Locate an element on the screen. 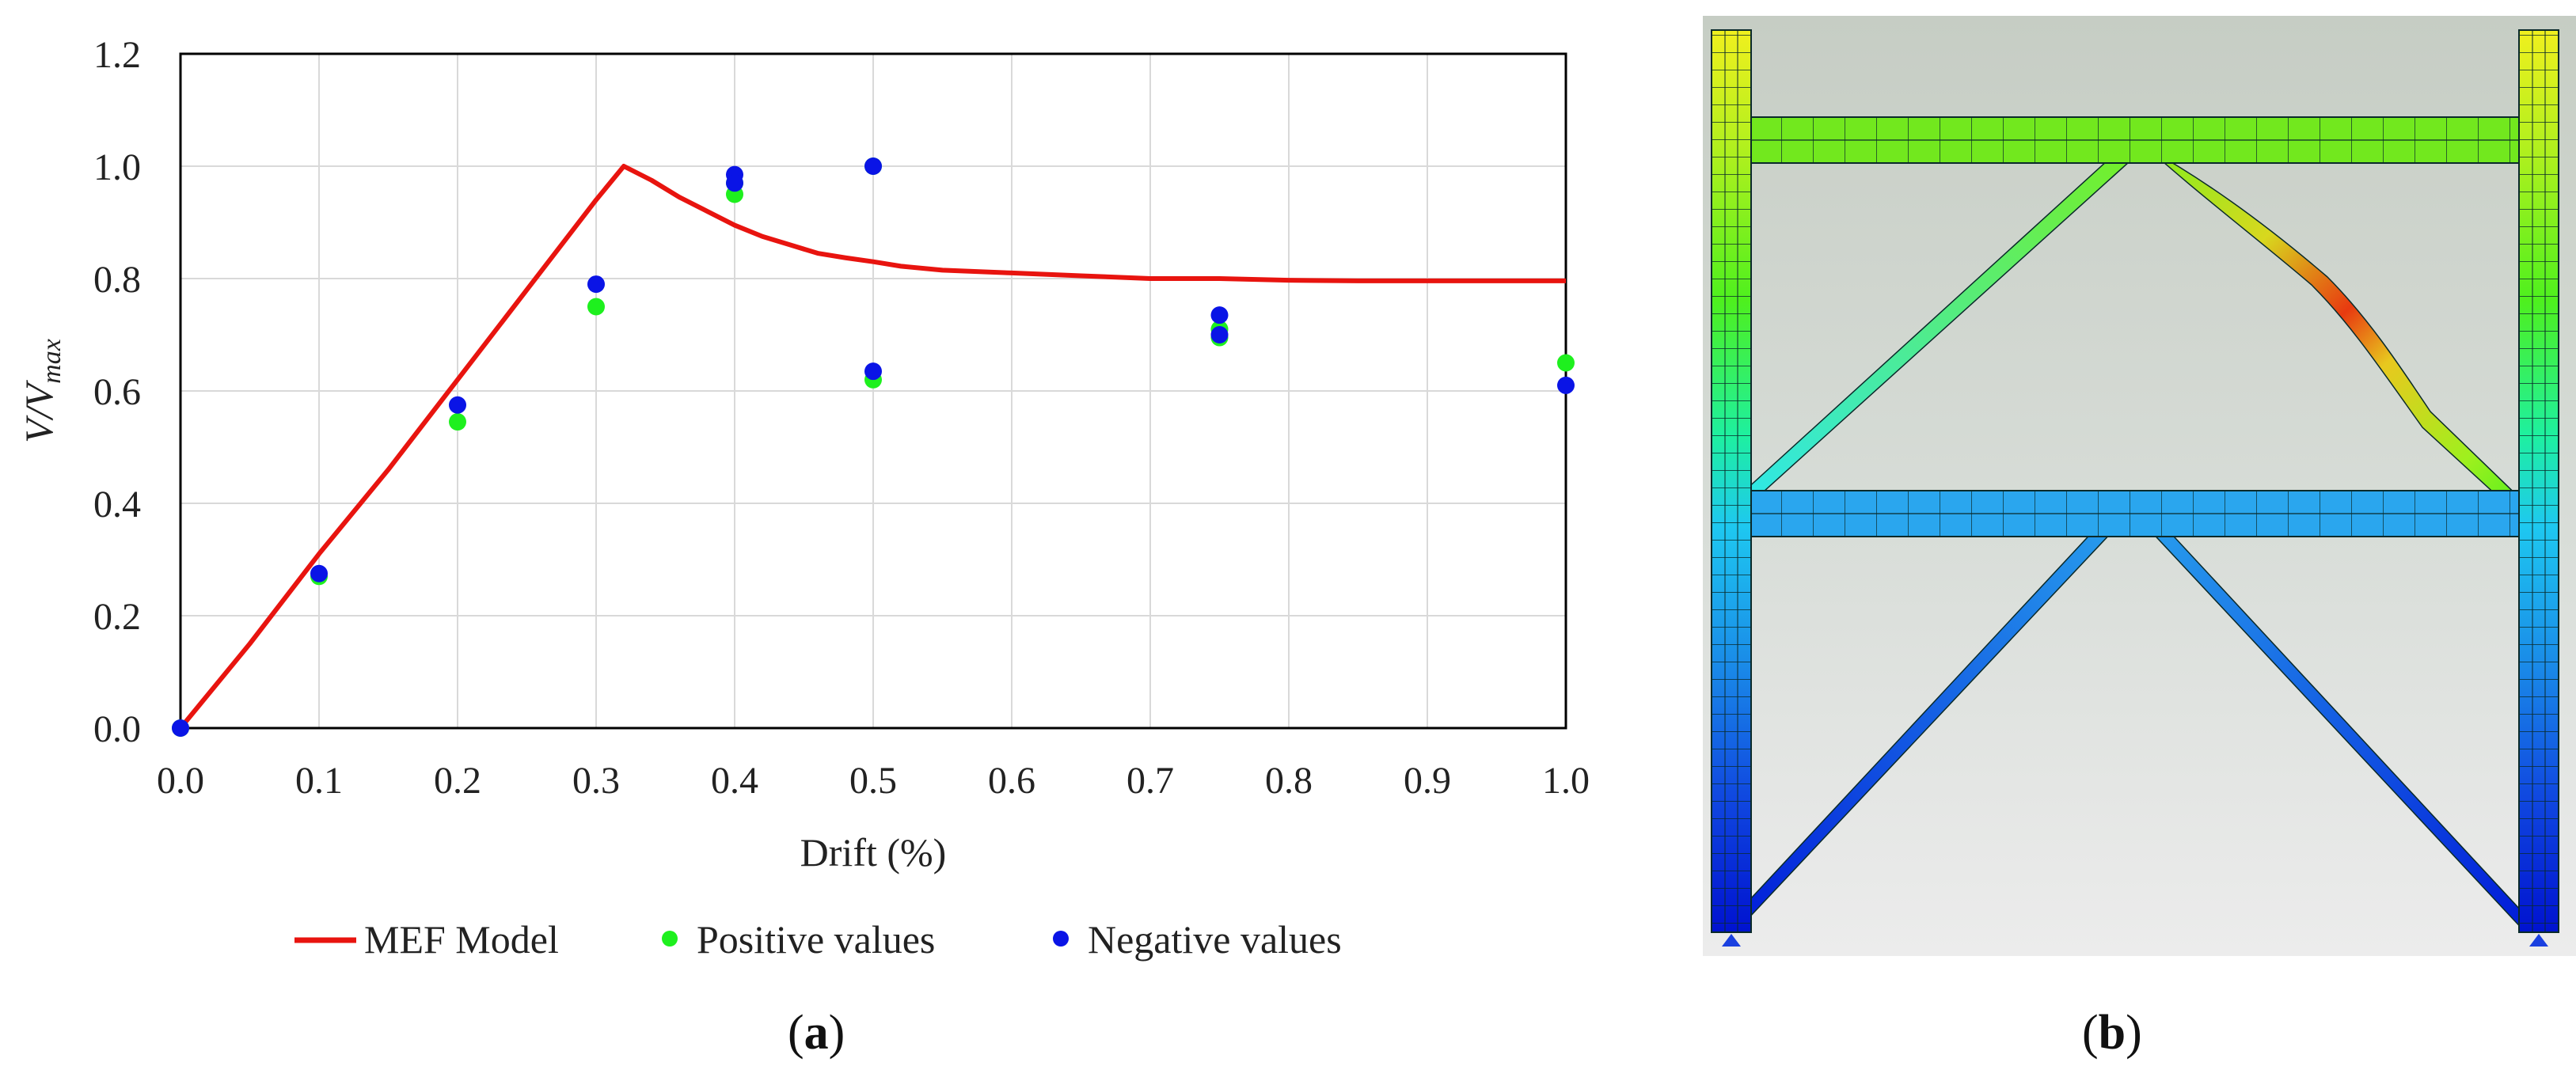 Image resolution: width=2576 pixels, height=1085 pixels. y-tick-label: 0.2 is located at coordinates (117, 617).